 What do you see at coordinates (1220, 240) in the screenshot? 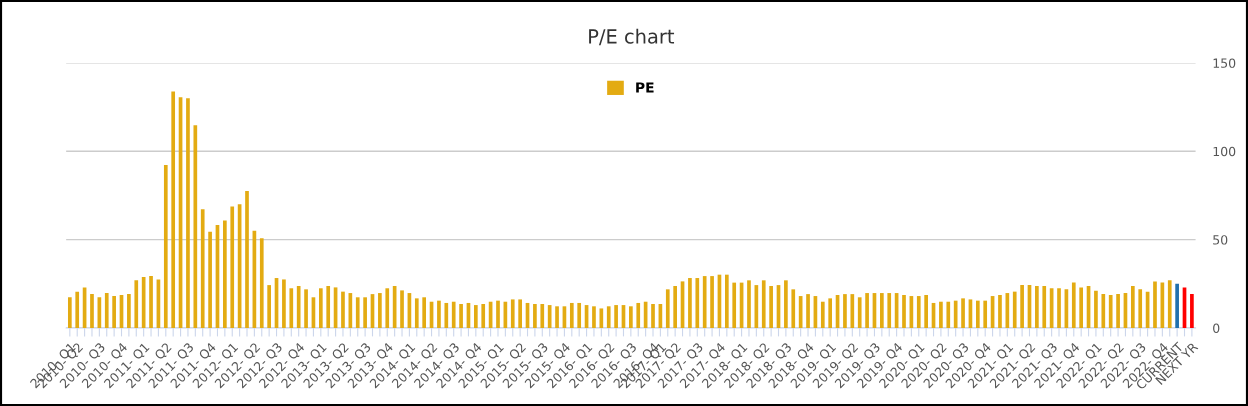
I see `y-tick-label: 50` at bounding box center [1220, 240].